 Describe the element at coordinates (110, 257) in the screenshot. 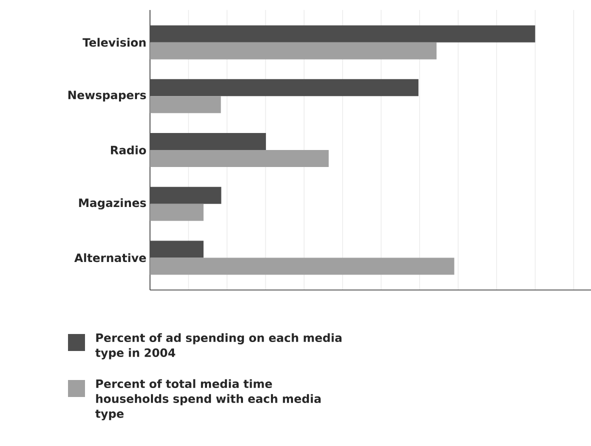

I see `y-tick-label: Alternative` at that location.